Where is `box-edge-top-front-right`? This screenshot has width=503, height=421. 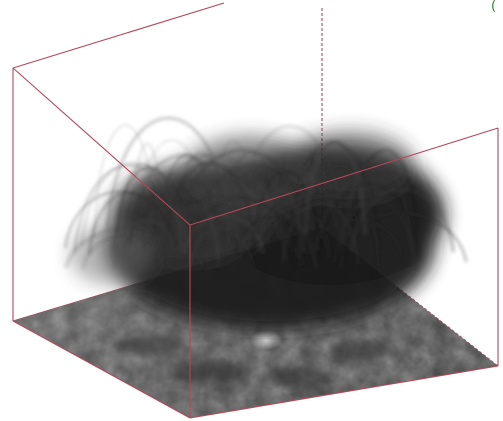 box-edge-top-front-right is located at coordinates (344, 176).